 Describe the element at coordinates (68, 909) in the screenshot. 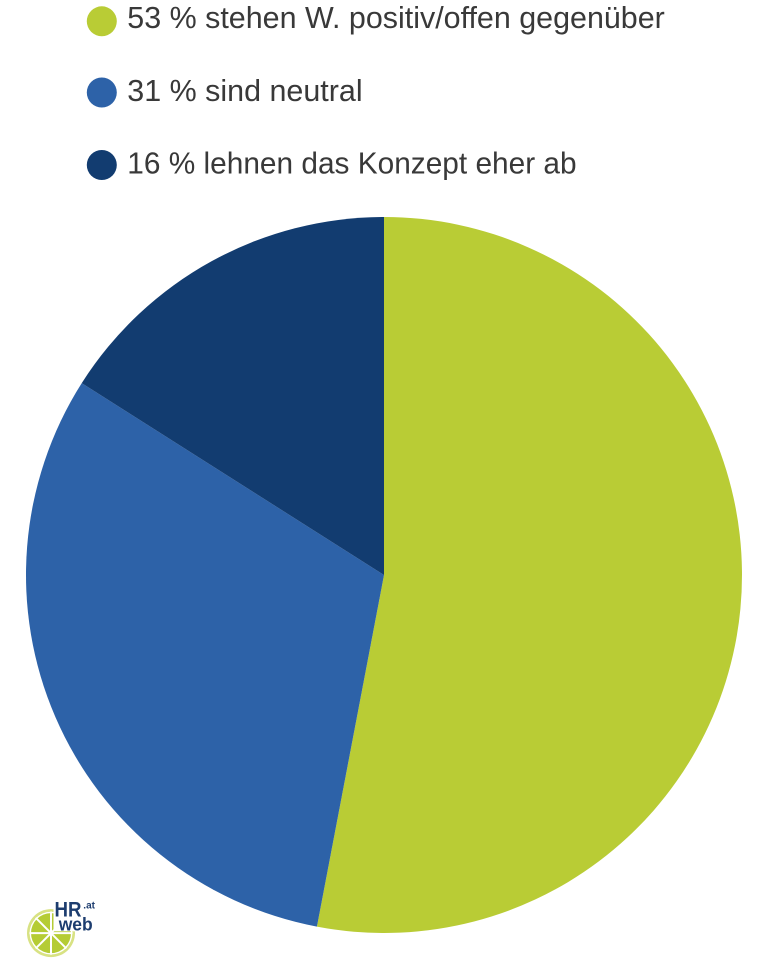

I see `svg-text: HR` at that location.